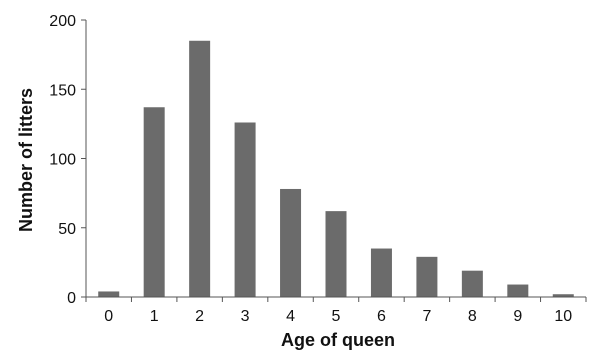 This screenshot has width=590, height=350. Describe the element at coordinates (517, 316) in the screenshot. I see `x-tick-label-9: 9` at that location.